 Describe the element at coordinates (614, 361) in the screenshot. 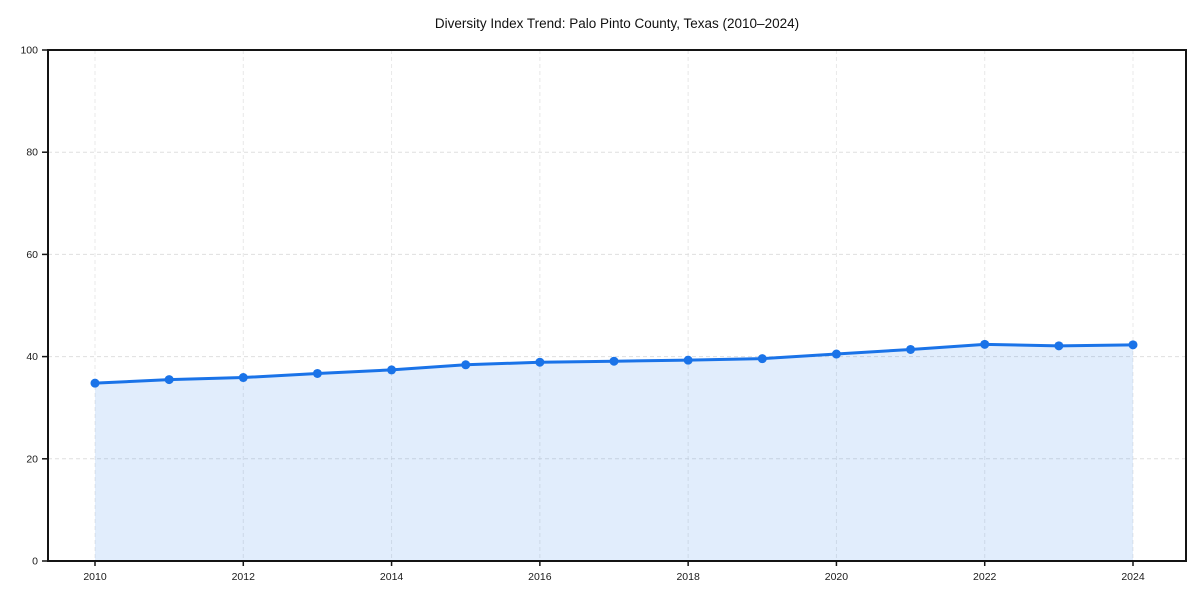

I see `data-point-2017` at that location.